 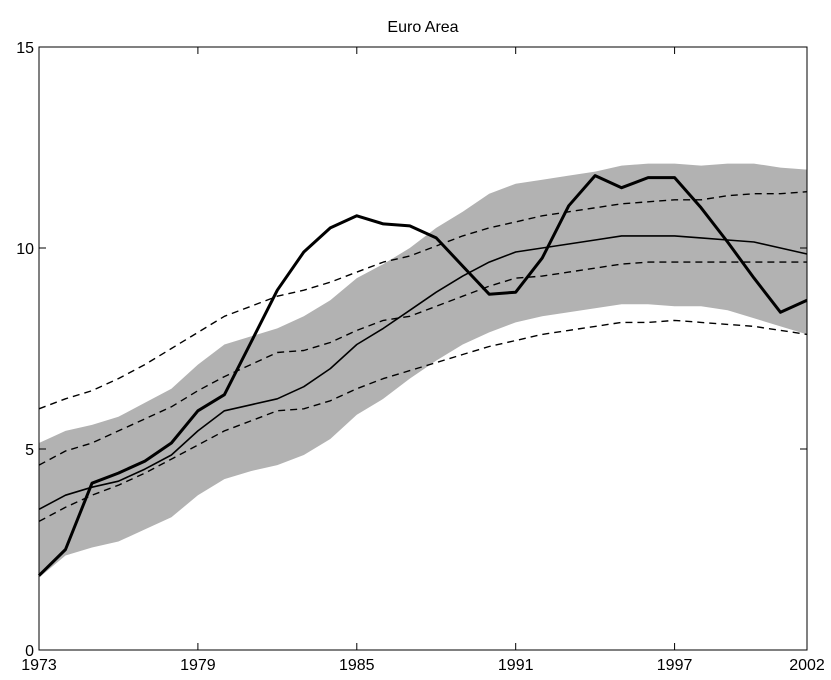 What do you see at coordinates (516, 665) in the screenshot?
I see `x-tick-label: 1991` at bounding box center [516, 665].